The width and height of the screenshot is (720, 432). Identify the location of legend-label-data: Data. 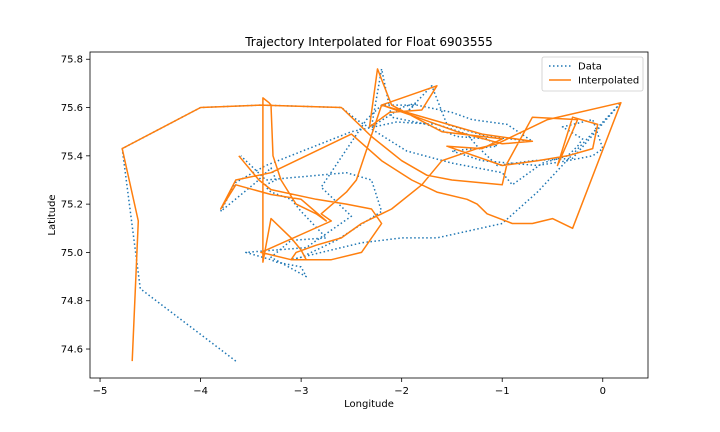
(590, 67).